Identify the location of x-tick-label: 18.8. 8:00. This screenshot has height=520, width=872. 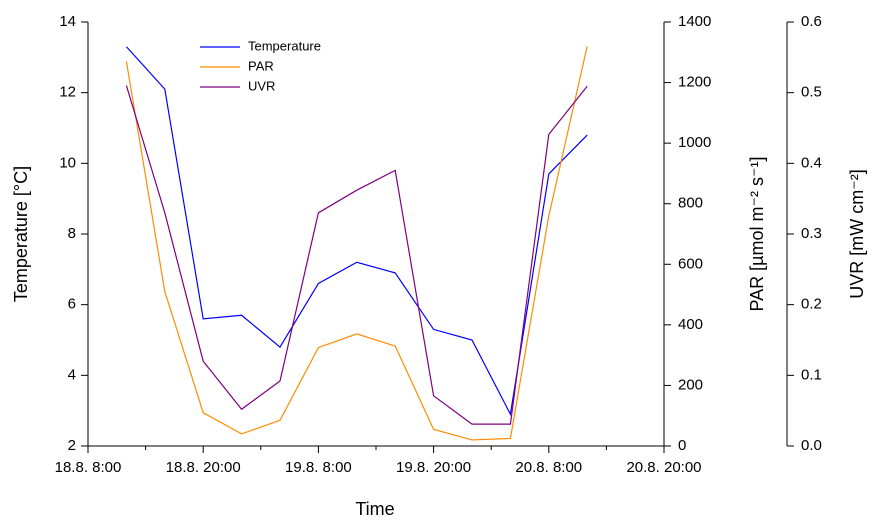
(88, 467).